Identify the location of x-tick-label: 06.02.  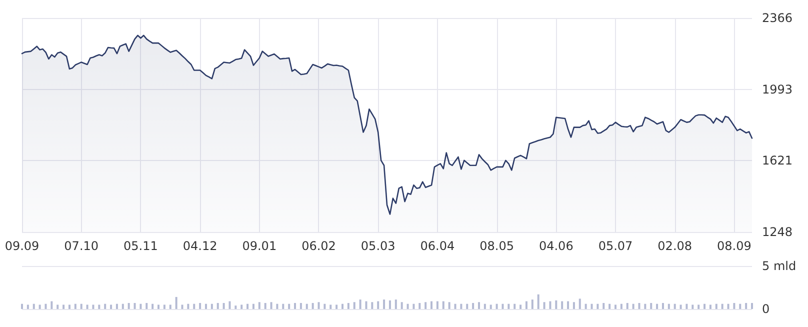
(319, 246).